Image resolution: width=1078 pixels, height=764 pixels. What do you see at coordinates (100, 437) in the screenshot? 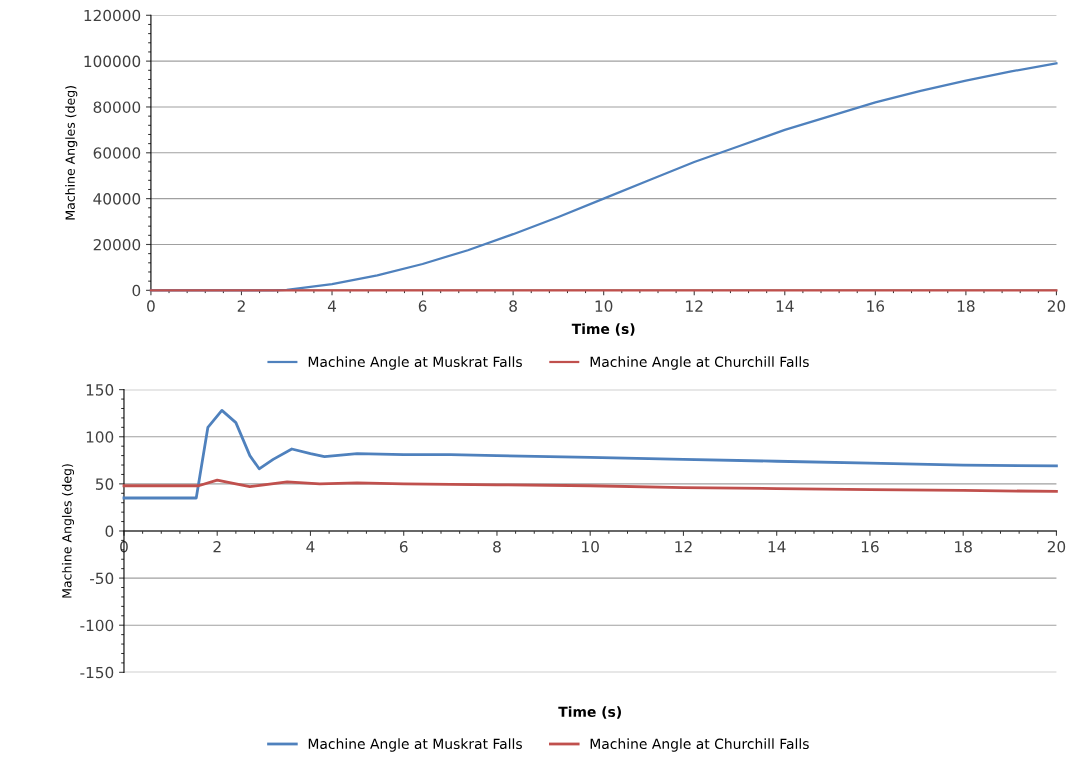
I see `y-tick-label: 100` at bounding box center [100, 437].